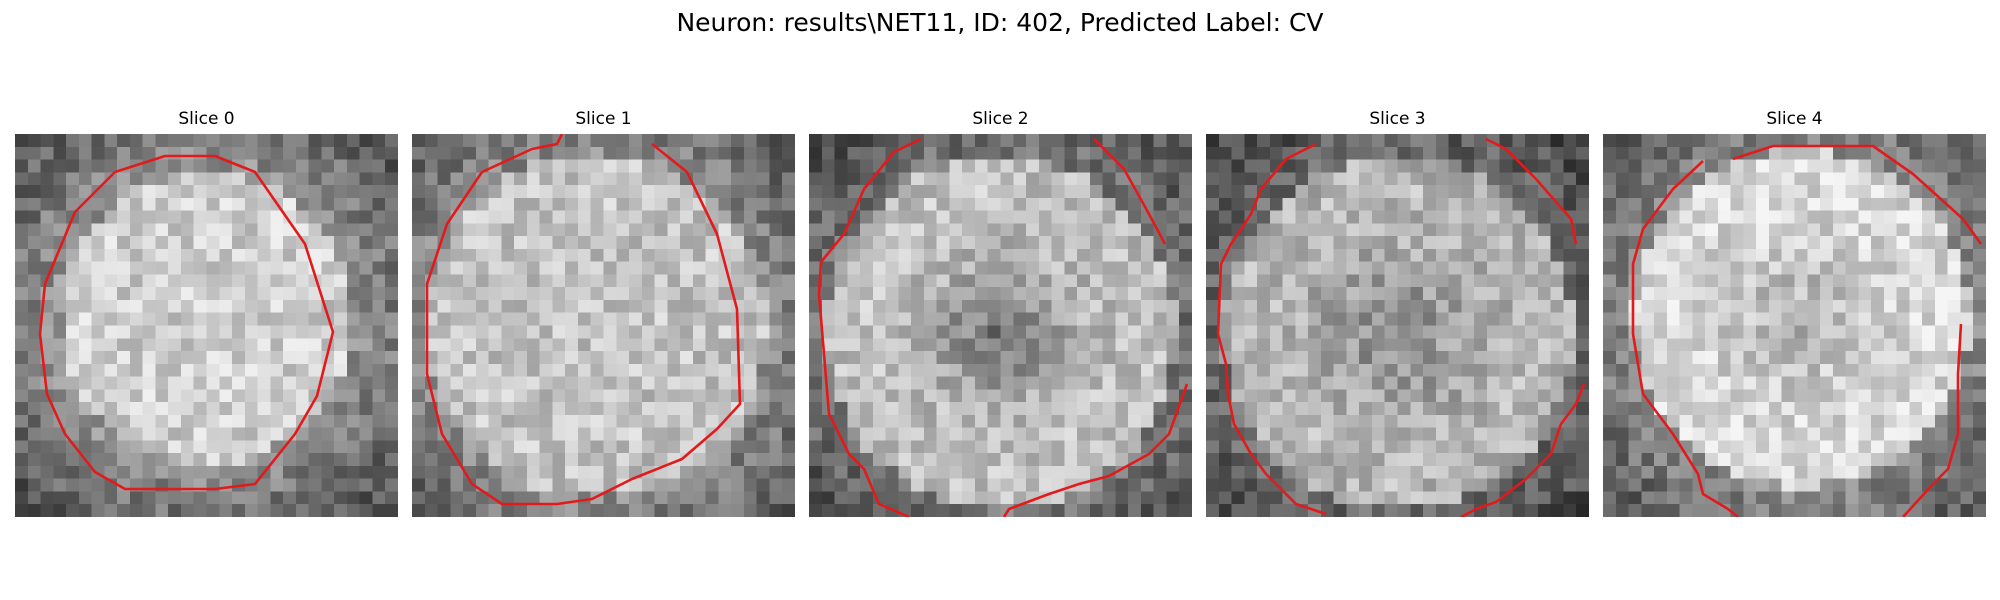 The width and height of the screenshot is (2000, 600). Describe the element at coordinates (1794, 119) in the screenshot. I see `slice-title: Slice 4` at that location.